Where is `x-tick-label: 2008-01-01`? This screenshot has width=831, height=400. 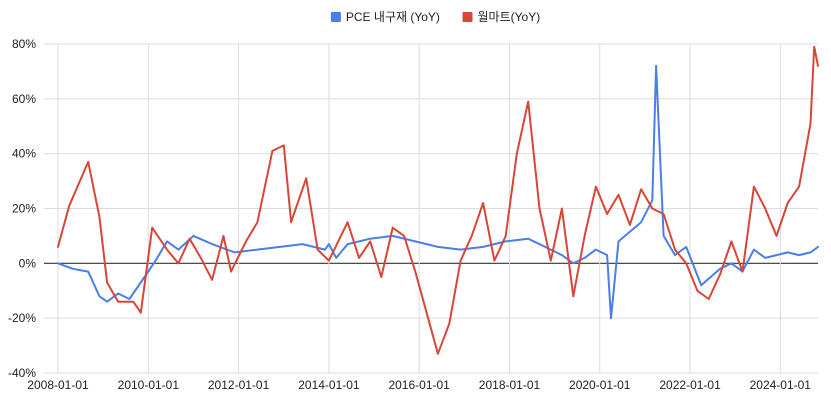
x-tick-label: 2008-01-01 is located at coordinates (58, 385).